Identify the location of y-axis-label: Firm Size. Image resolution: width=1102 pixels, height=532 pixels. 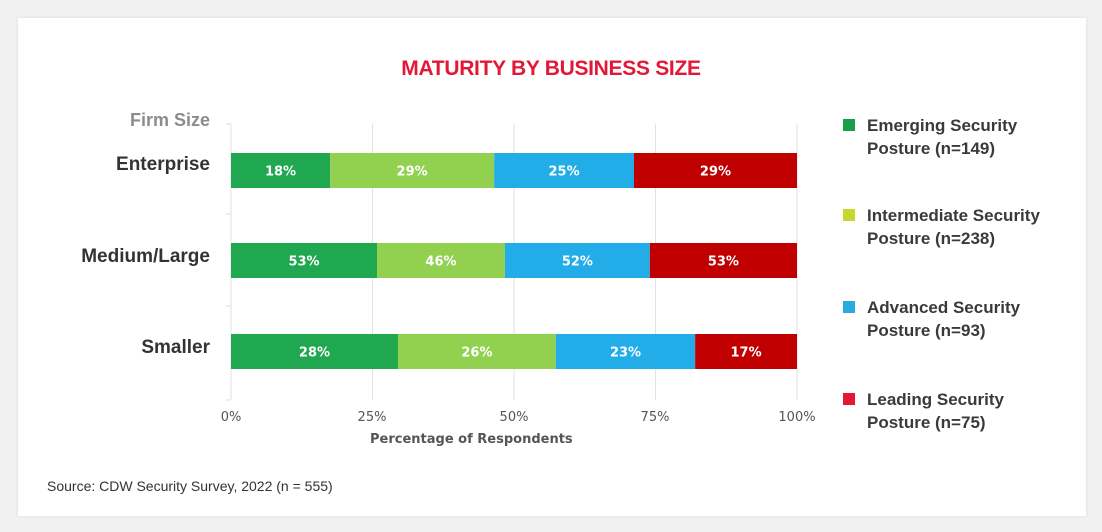
(169, 120).